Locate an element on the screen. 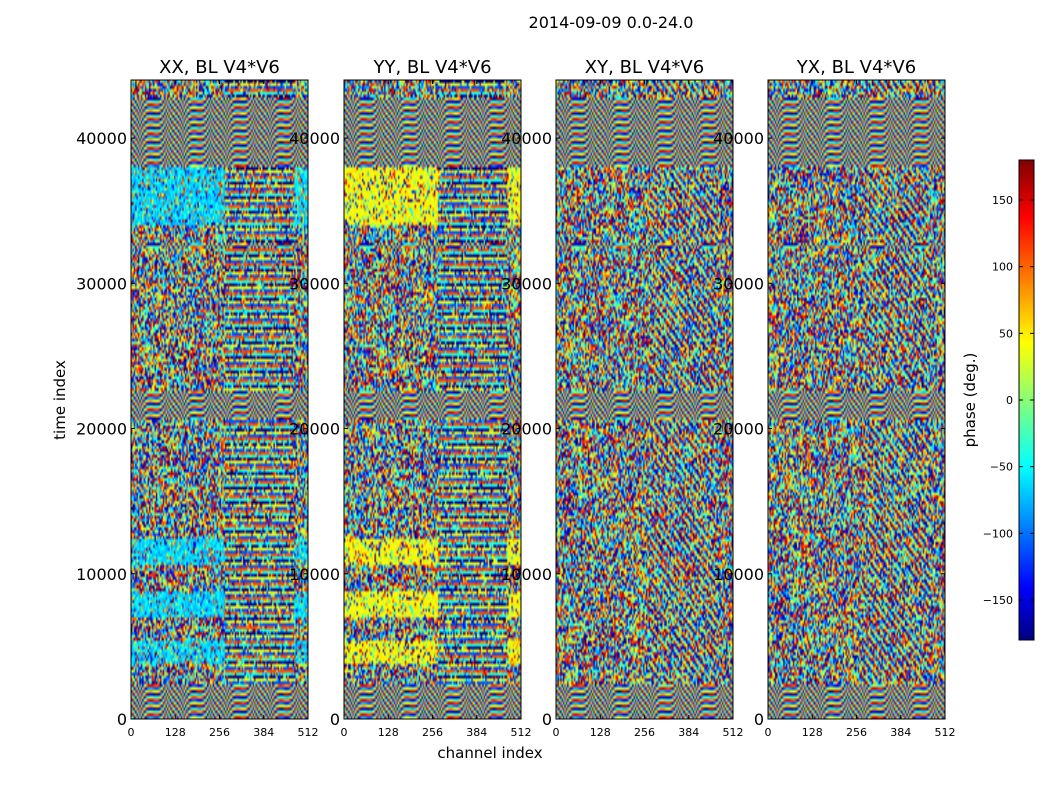 This screenshot has height=800, width=1050. colorbar-tick-label: −100 is located at coordinates (998, 533).